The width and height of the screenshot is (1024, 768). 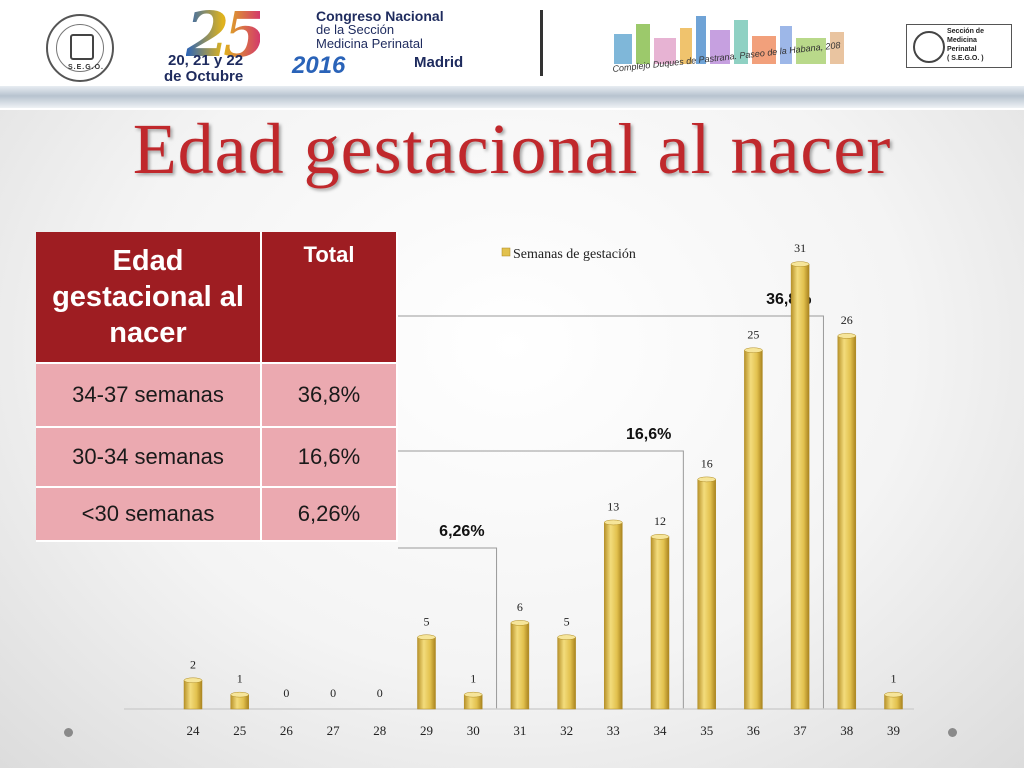 I want to click on x-tick-label: 29, so click(x=426, y=730).